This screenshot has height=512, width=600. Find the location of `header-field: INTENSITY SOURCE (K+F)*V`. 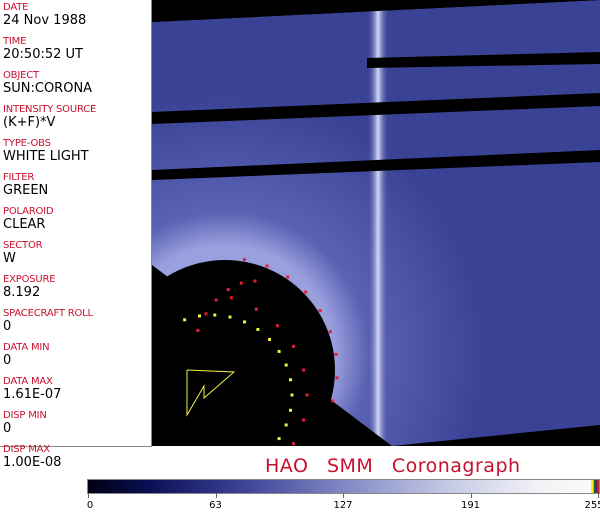

header-field: INTENSITY SOURCE (K+F)*V is located at coordinates (75, 120).